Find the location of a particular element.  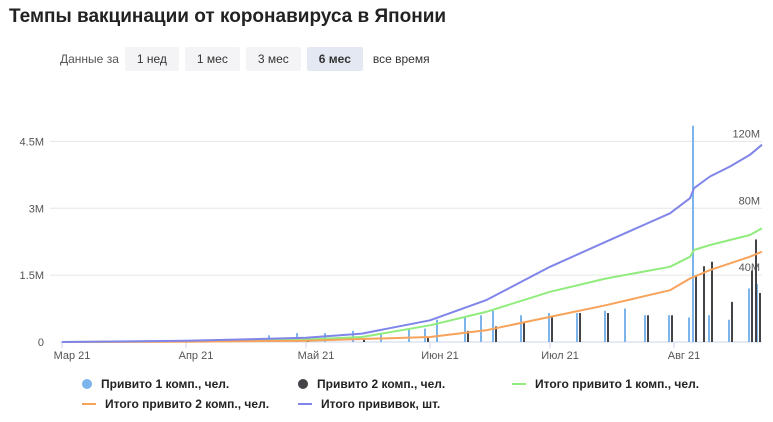

legend-label: Итого прививок, шт. is located at coordinates (381, 404).